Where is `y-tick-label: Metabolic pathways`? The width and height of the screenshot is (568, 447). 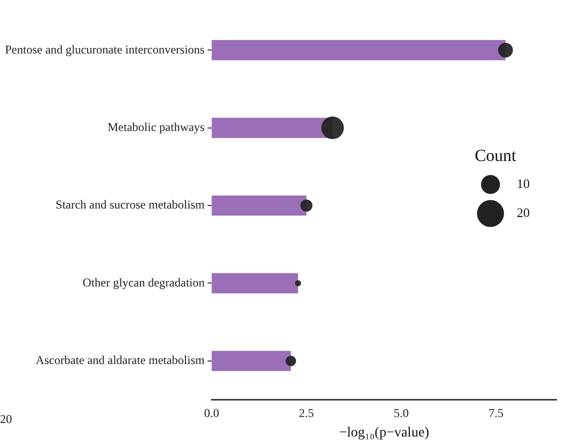 y-tick-label: Metabolic pathways is located at coordinates (156, 127).